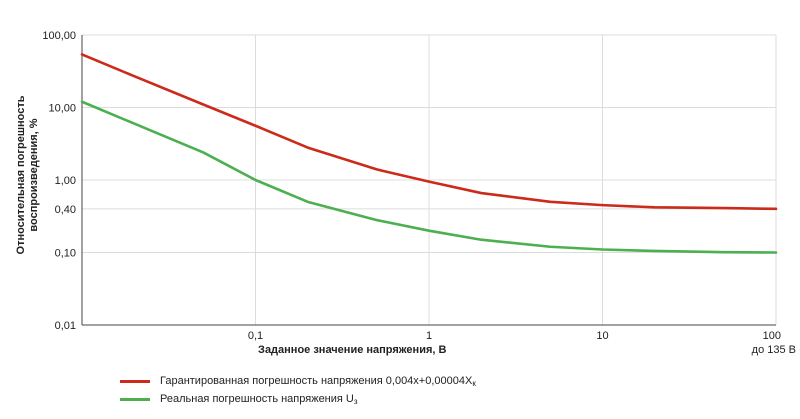  I want to click on legend-item-real: Реальная погрешность напряжения Uз, so click(298, 399).